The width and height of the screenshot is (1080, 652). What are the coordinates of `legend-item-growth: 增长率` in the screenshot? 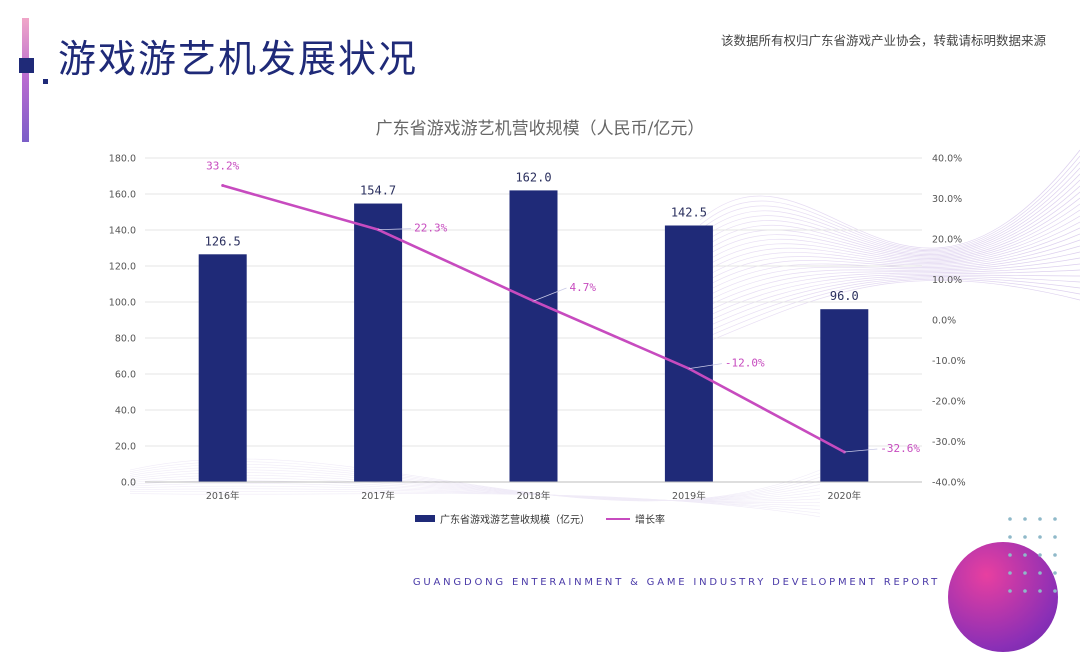 It's located at (635, 518).